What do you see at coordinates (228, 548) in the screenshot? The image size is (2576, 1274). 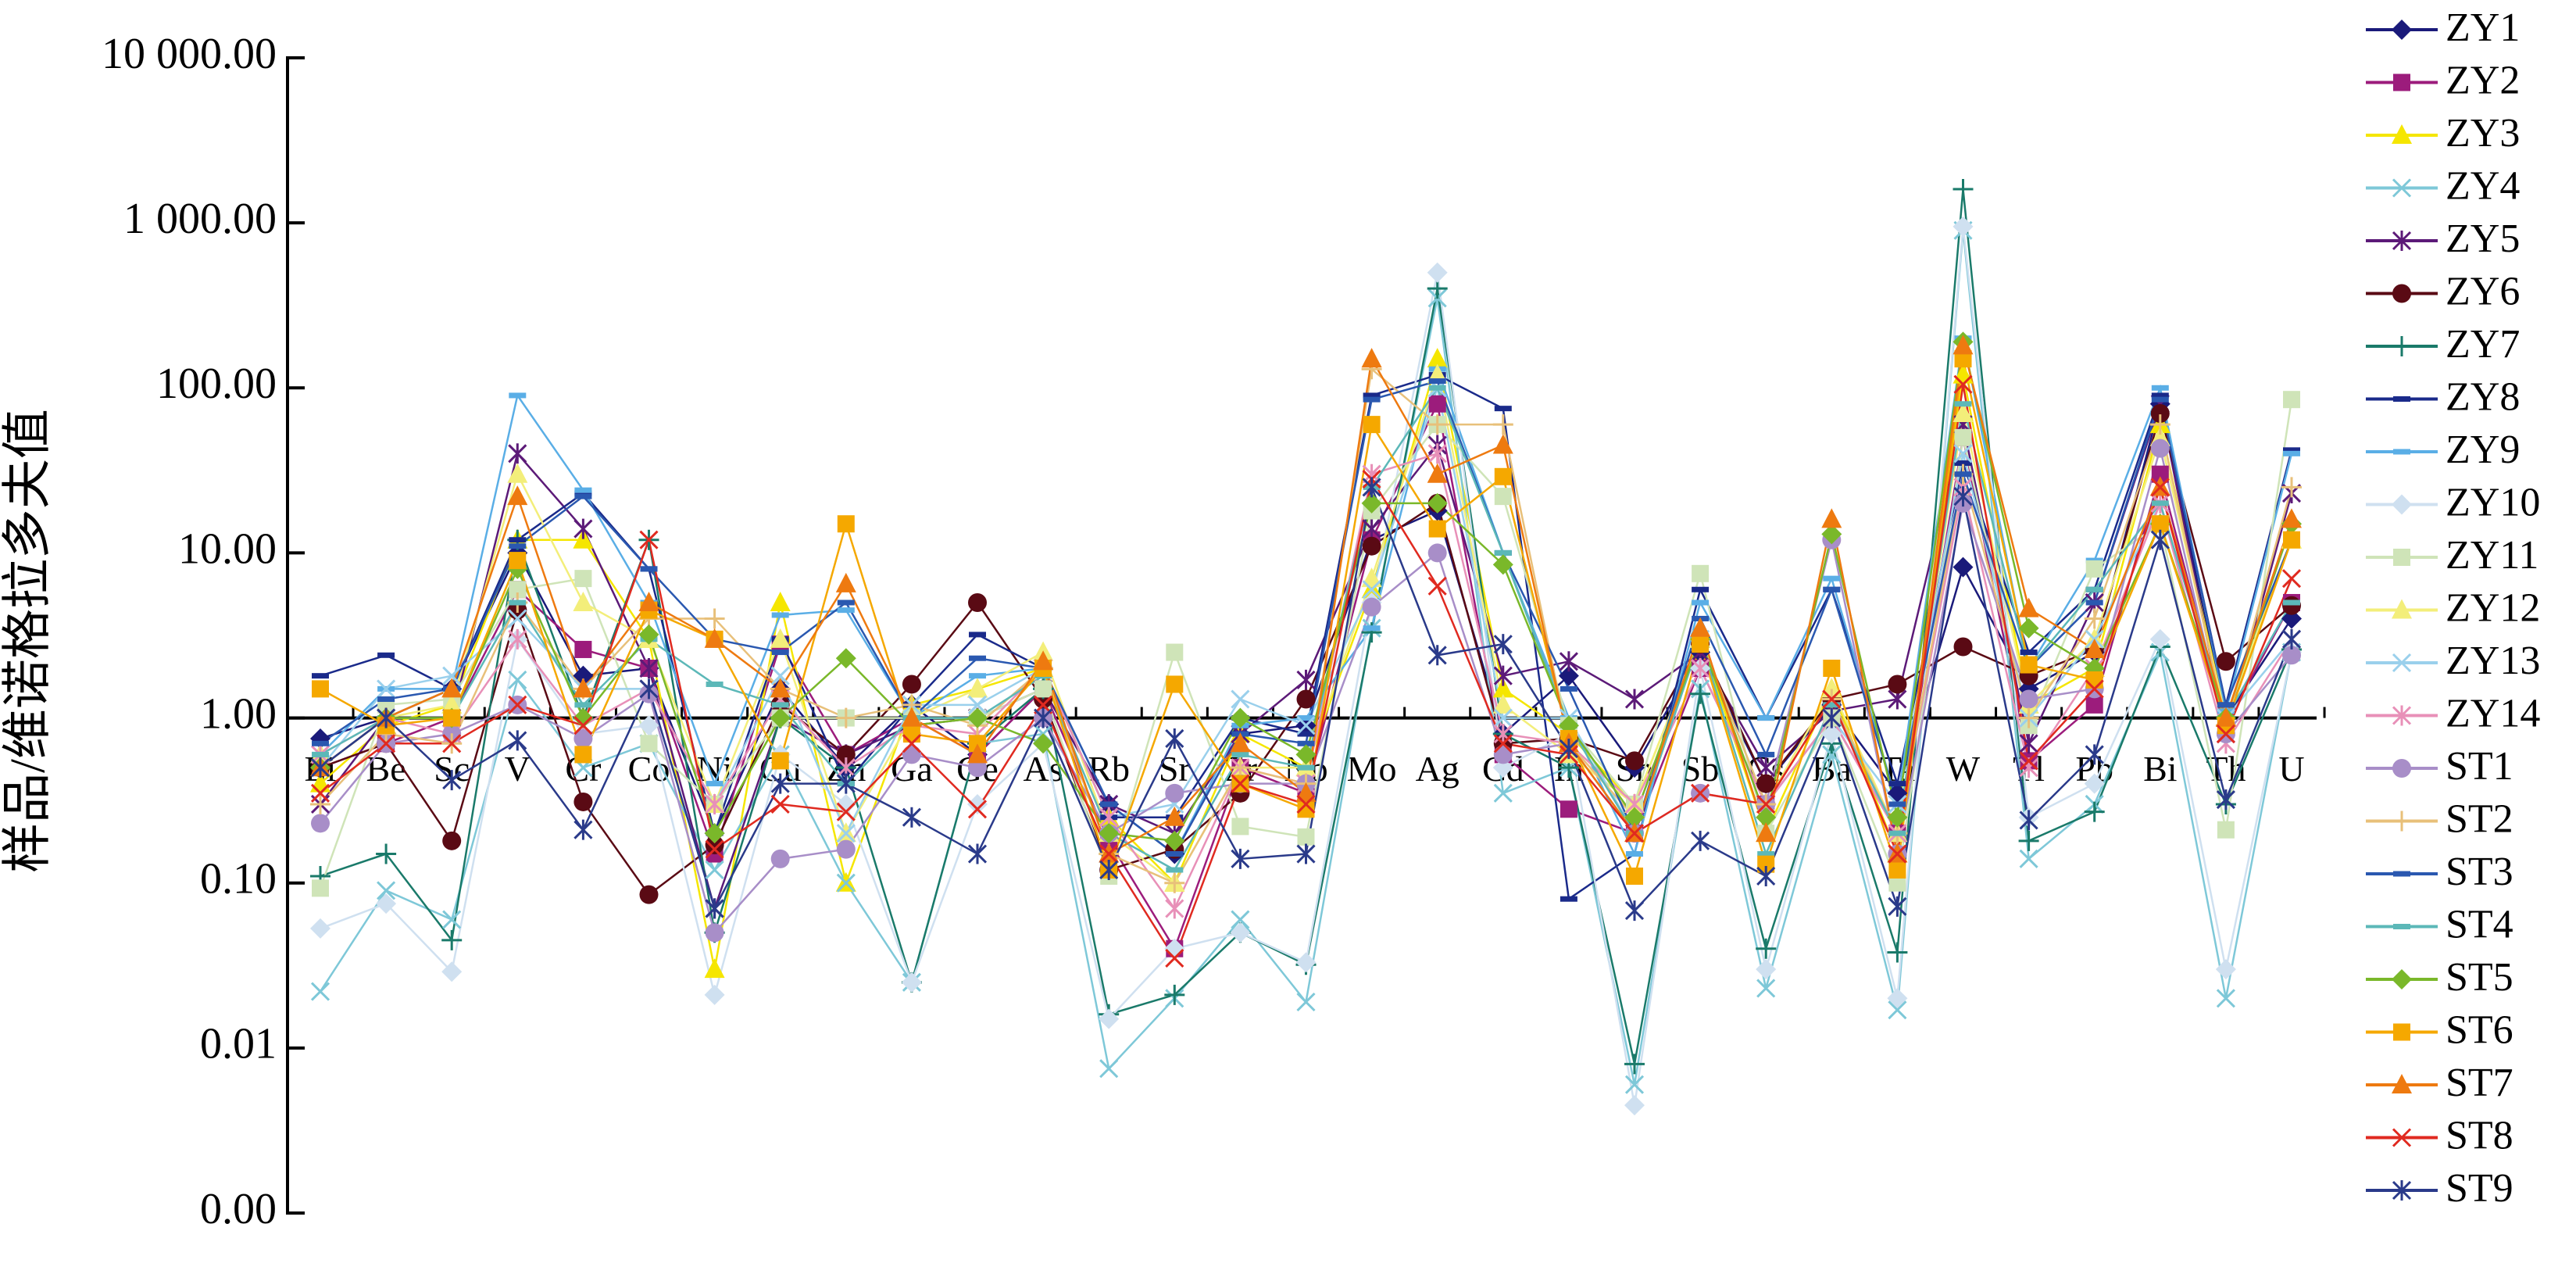 I see `y-tick-label: 10.00` at bounding box center [228, 548].